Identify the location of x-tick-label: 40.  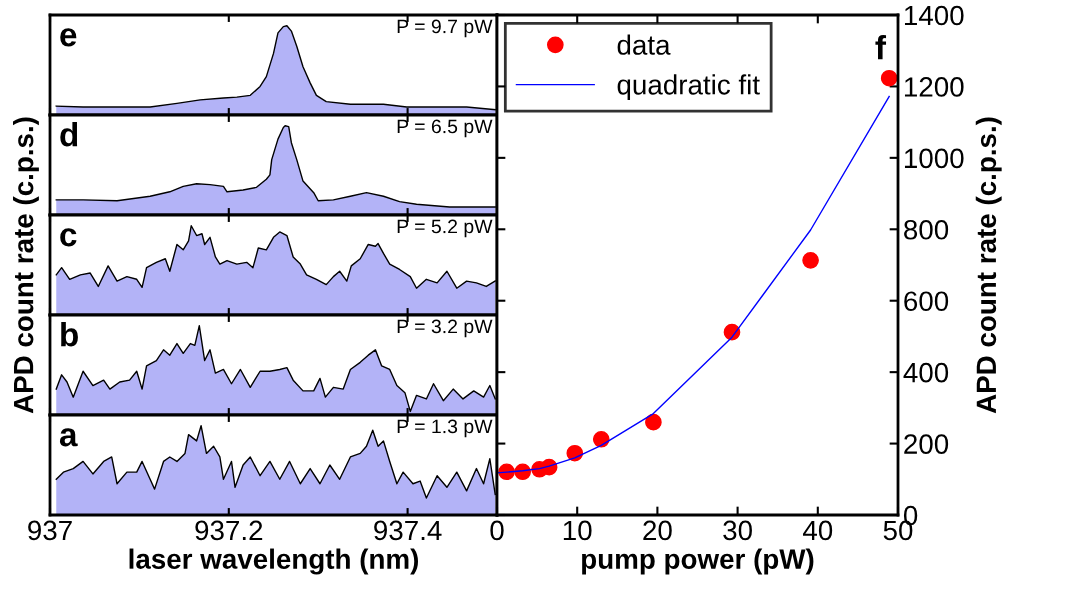
(817, 530).